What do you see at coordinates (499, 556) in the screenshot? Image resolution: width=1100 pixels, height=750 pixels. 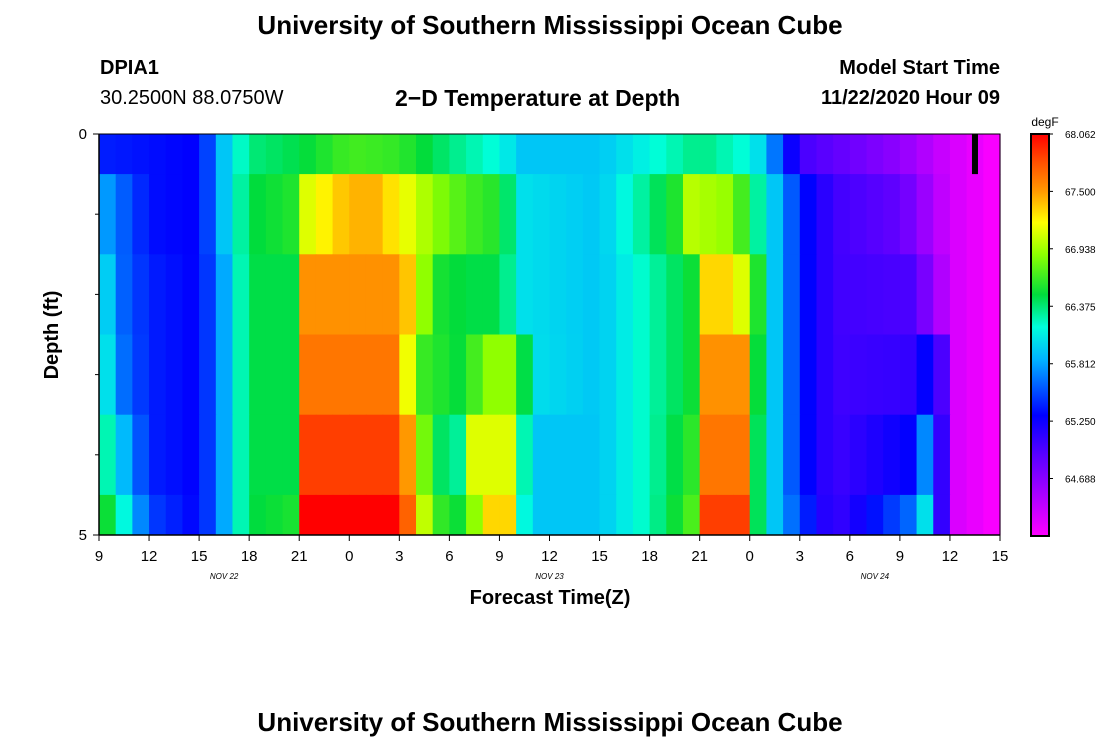 I see `x-tick-label: 9` at bounding box center [499, 556].